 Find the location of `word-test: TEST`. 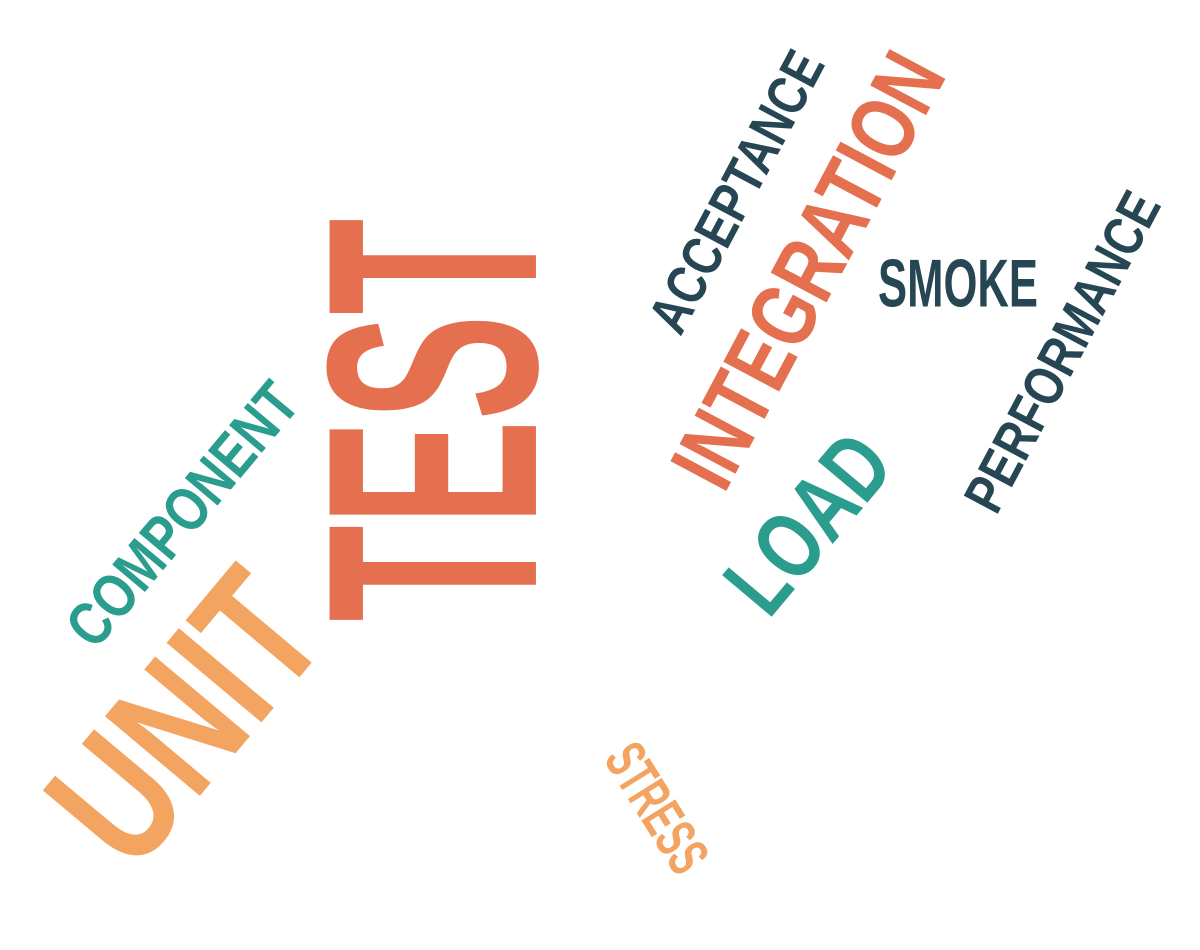

word-test: TEST is located at coordinates (432, 419).